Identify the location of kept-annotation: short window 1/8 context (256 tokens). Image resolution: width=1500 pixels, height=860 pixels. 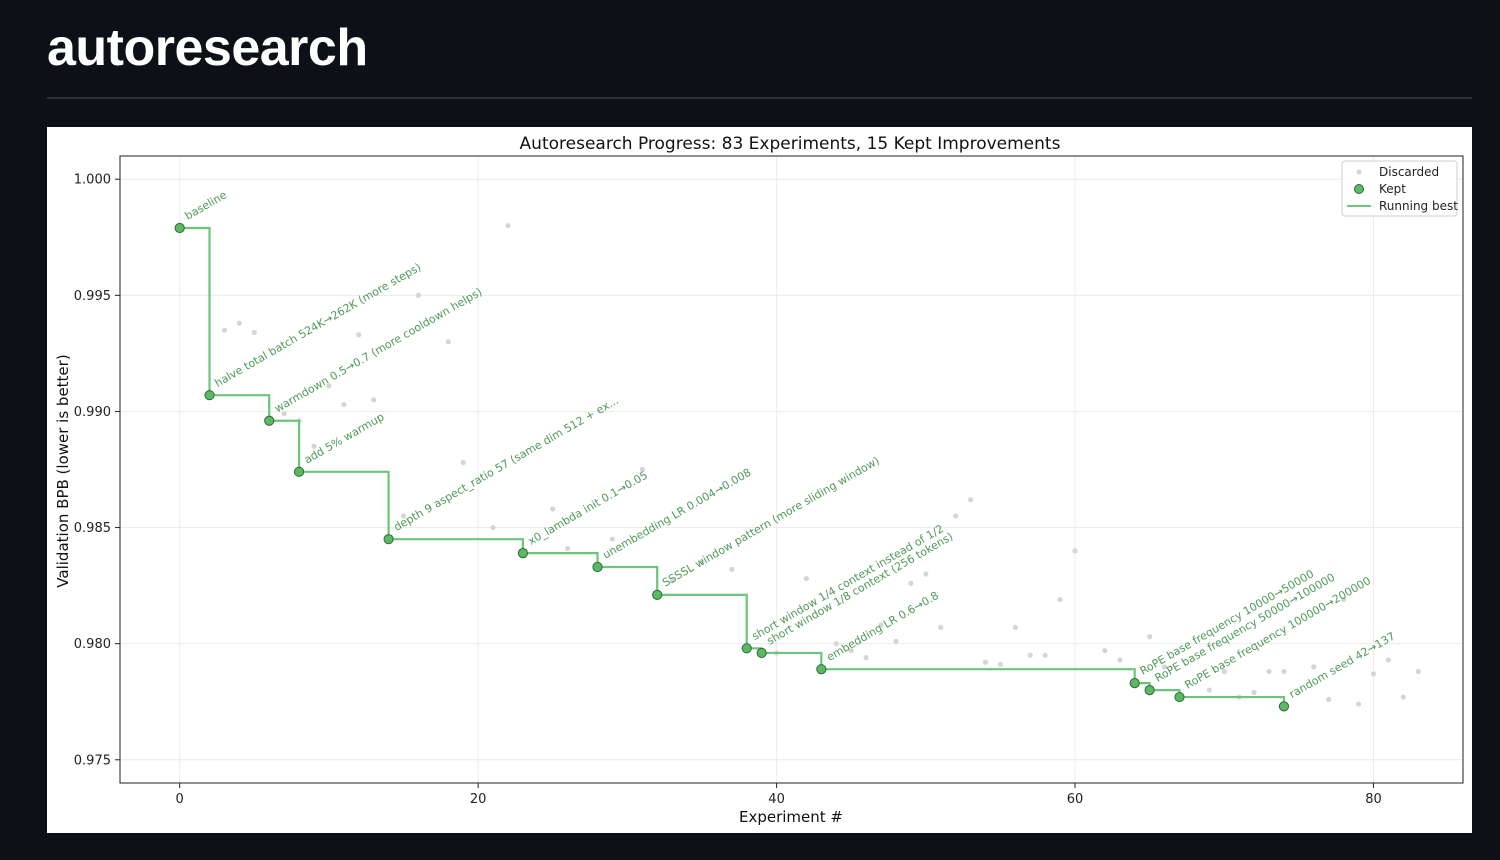
(860, 589).